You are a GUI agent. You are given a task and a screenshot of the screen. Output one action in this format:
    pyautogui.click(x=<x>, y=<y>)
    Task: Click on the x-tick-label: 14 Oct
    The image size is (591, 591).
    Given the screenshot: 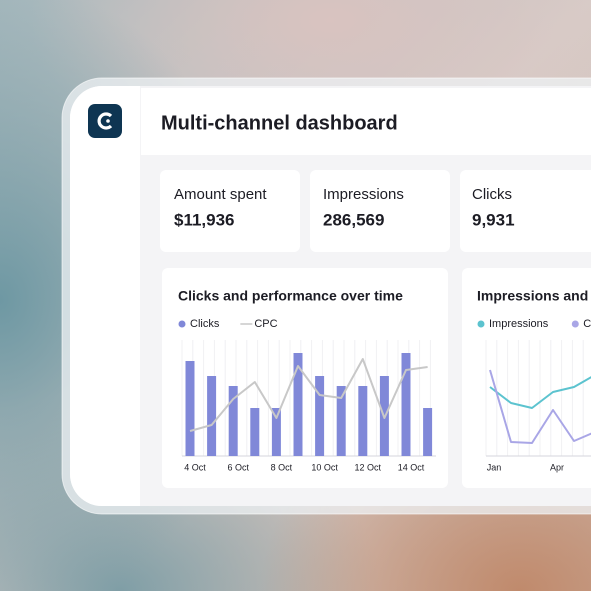 What is the action you would take?
    pyautogui.click(x=411, y=467)
    